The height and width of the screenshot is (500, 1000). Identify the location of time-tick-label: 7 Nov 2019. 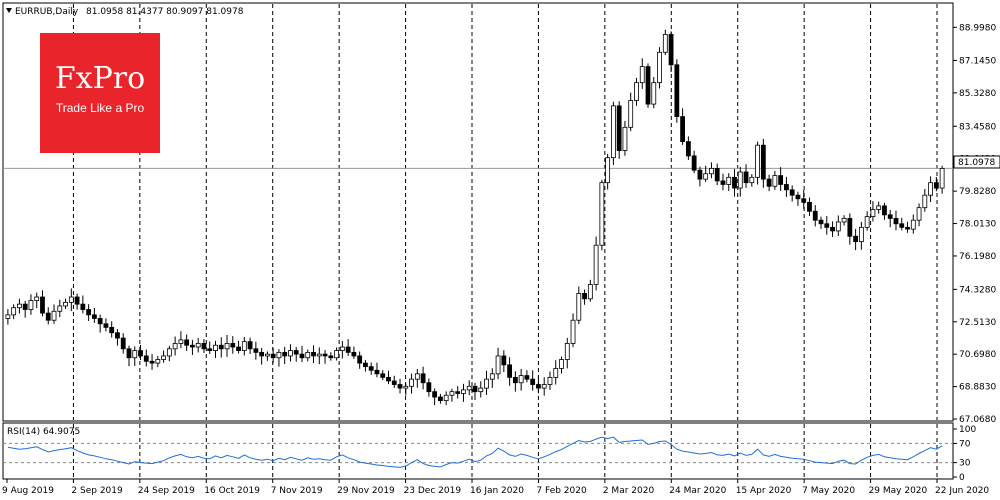
(297, 491).